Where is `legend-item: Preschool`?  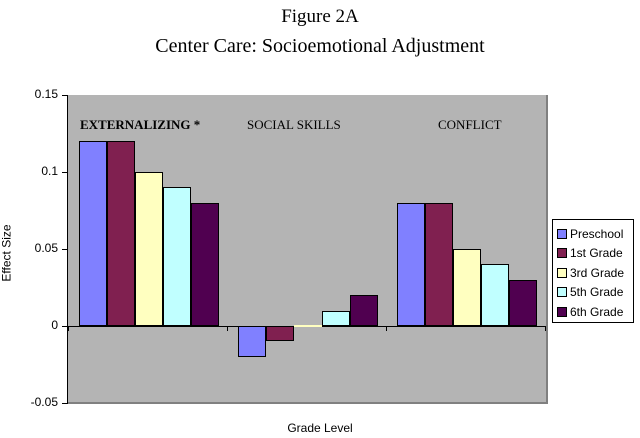 legend-item: Preschool is located at coordinates (595, 234).